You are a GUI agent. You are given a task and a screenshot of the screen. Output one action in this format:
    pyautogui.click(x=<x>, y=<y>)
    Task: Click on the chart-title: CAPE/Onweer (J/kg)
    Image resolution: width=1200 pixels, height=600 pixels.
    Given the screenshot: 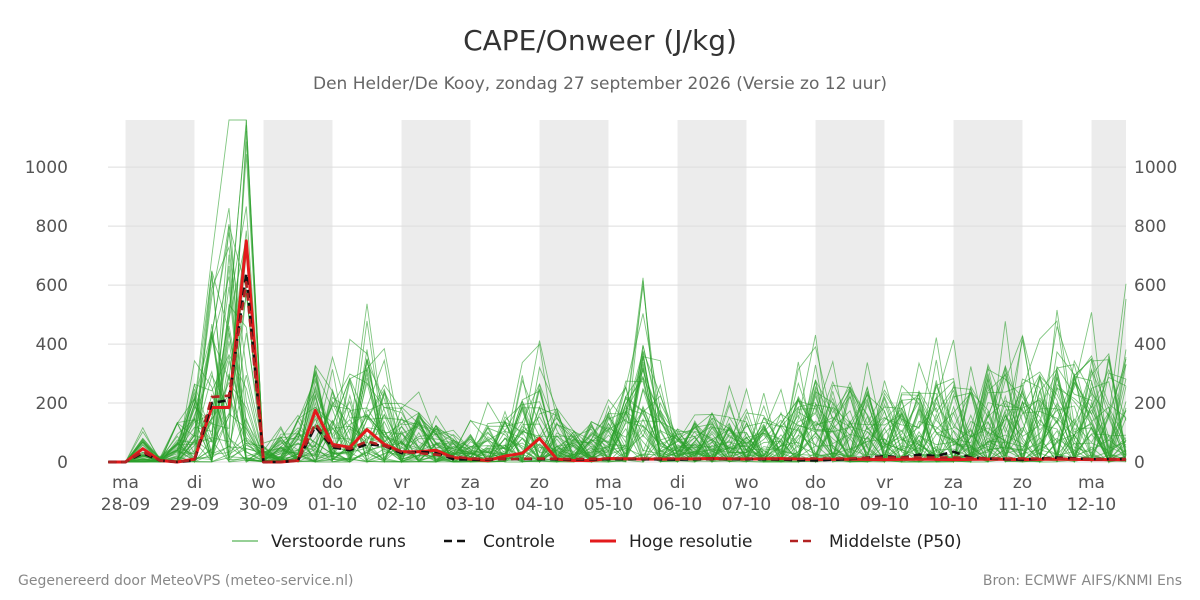 What is the action you would take?
    pyautogui.click(x=600, y=40)
    